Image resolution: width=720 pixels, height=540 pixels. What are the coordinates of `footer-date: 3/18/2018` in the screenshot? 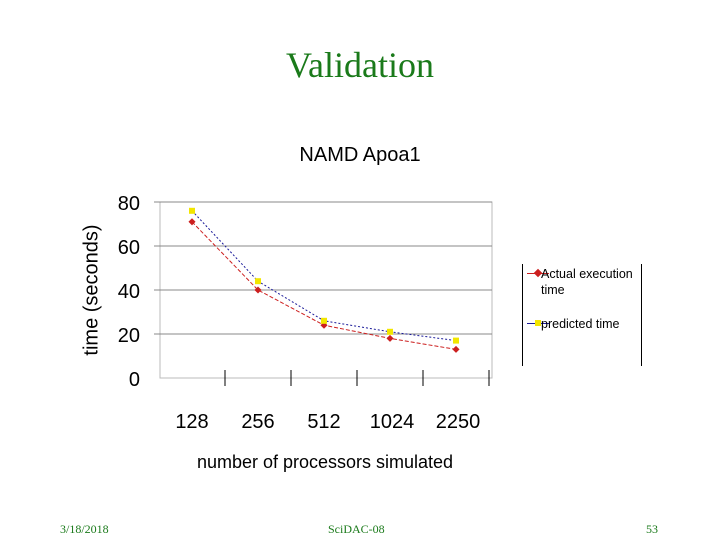 It's located at (84, 529).